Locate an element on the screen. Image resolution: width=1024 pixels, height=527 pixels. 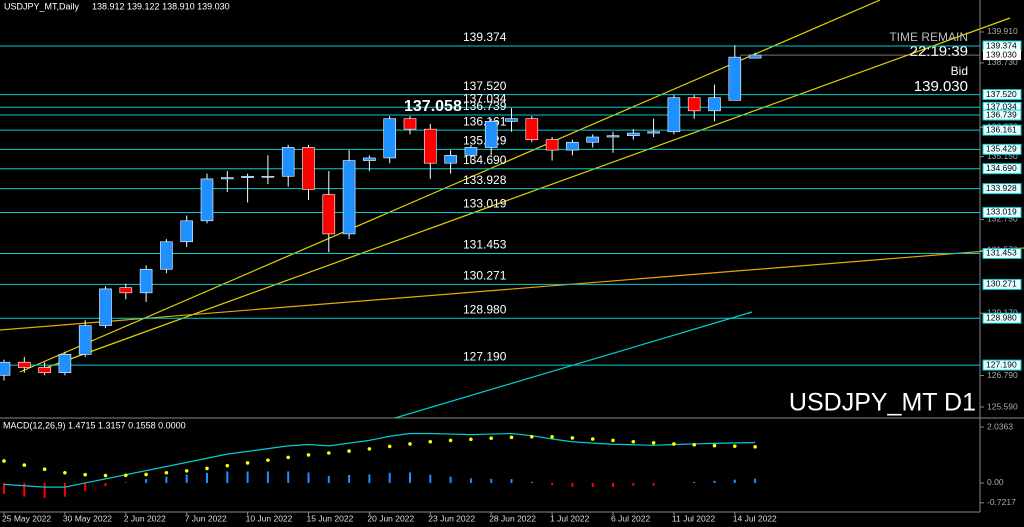
x-tick-label: 28 Jun 2022 is located at coordinates (512, 518).